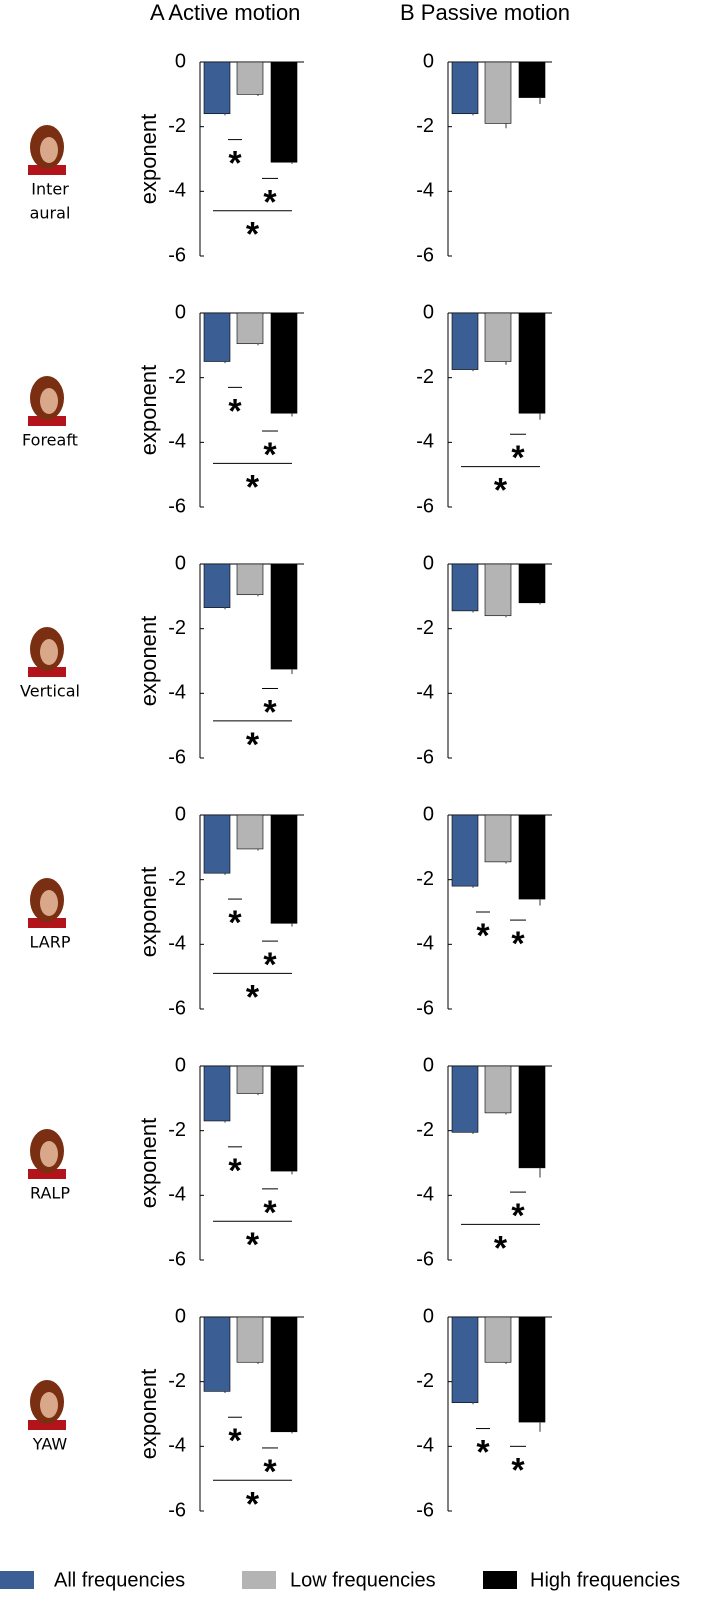  Describe the element at coordinates (225, 12) in the screenshot. I see `column-title: A Active motion` at that location.